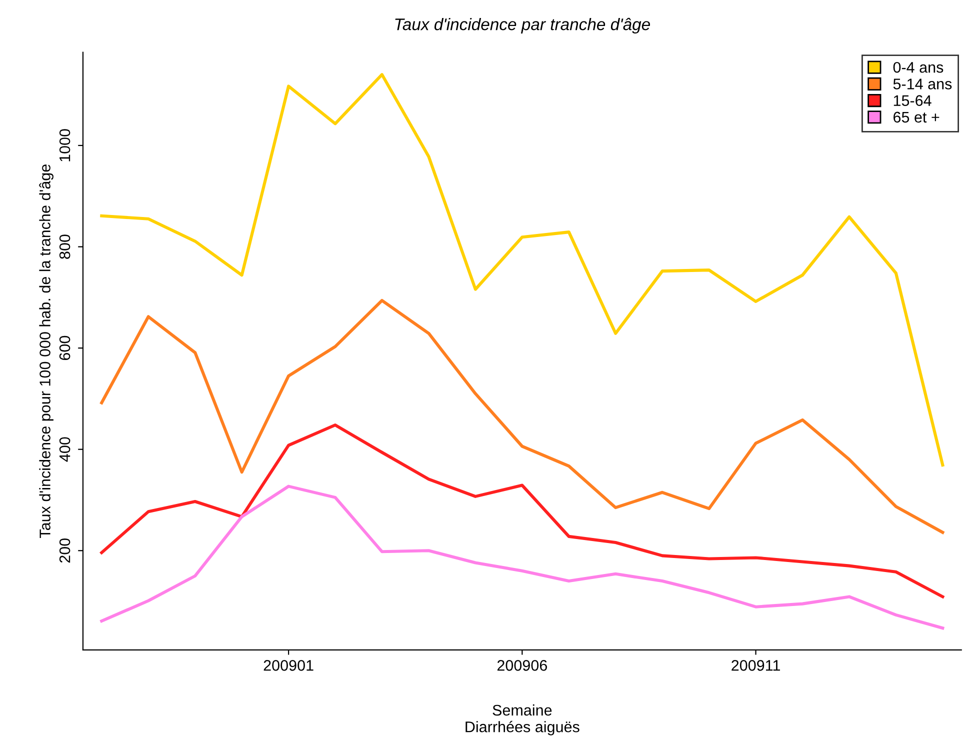 This screenshot has width=976, height=747. Describe the element at coordinates (64, 348) in the screenshot. I see `y-tick-label: 600` at that location.